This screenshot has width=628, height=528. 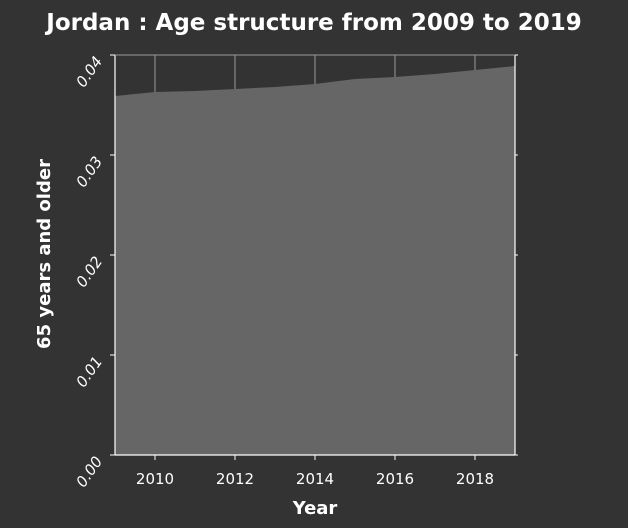 What do you see at coordinates (312, 23) in the screenshot?
I see `chart-title: Jordan : Age structure from 2009 to 2019` at bounding box center [312, 23].